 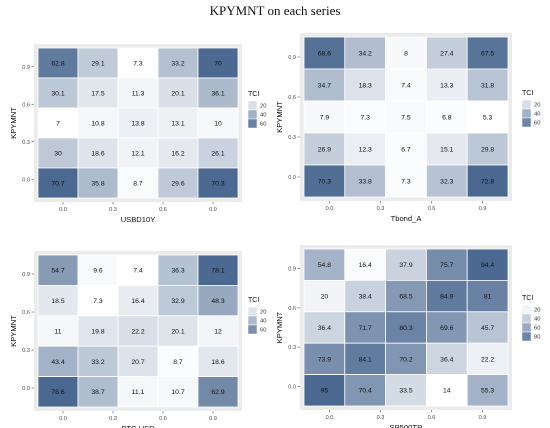 I want to click on x-axis-label: SP500TR, so click(x=406, y=425).